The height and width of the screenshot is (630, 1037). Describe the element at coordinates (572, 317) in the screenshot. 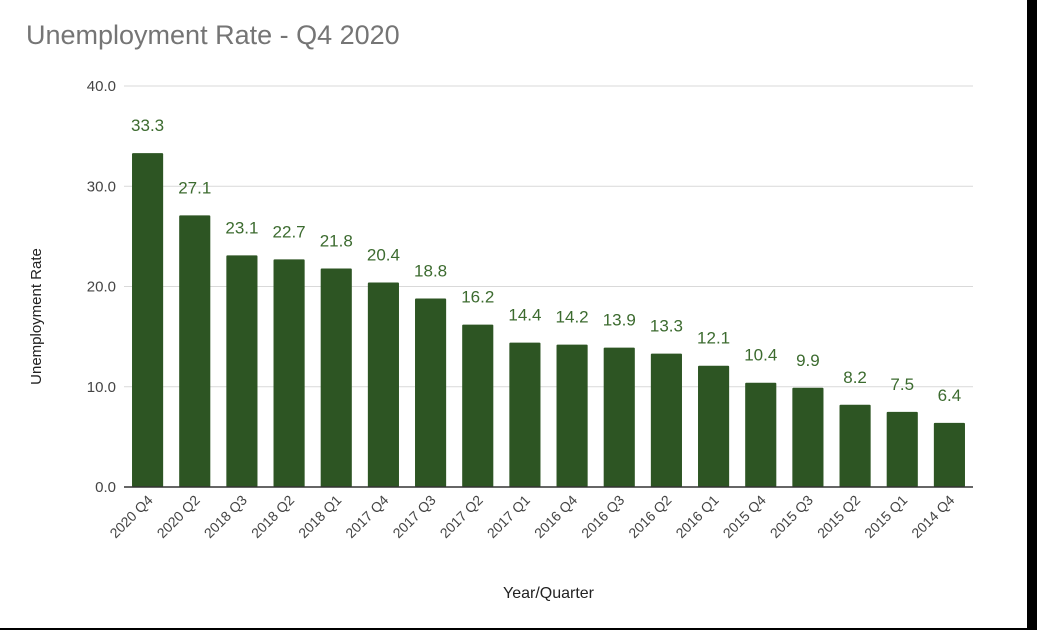

I see `data-label: 14.2` at that location.